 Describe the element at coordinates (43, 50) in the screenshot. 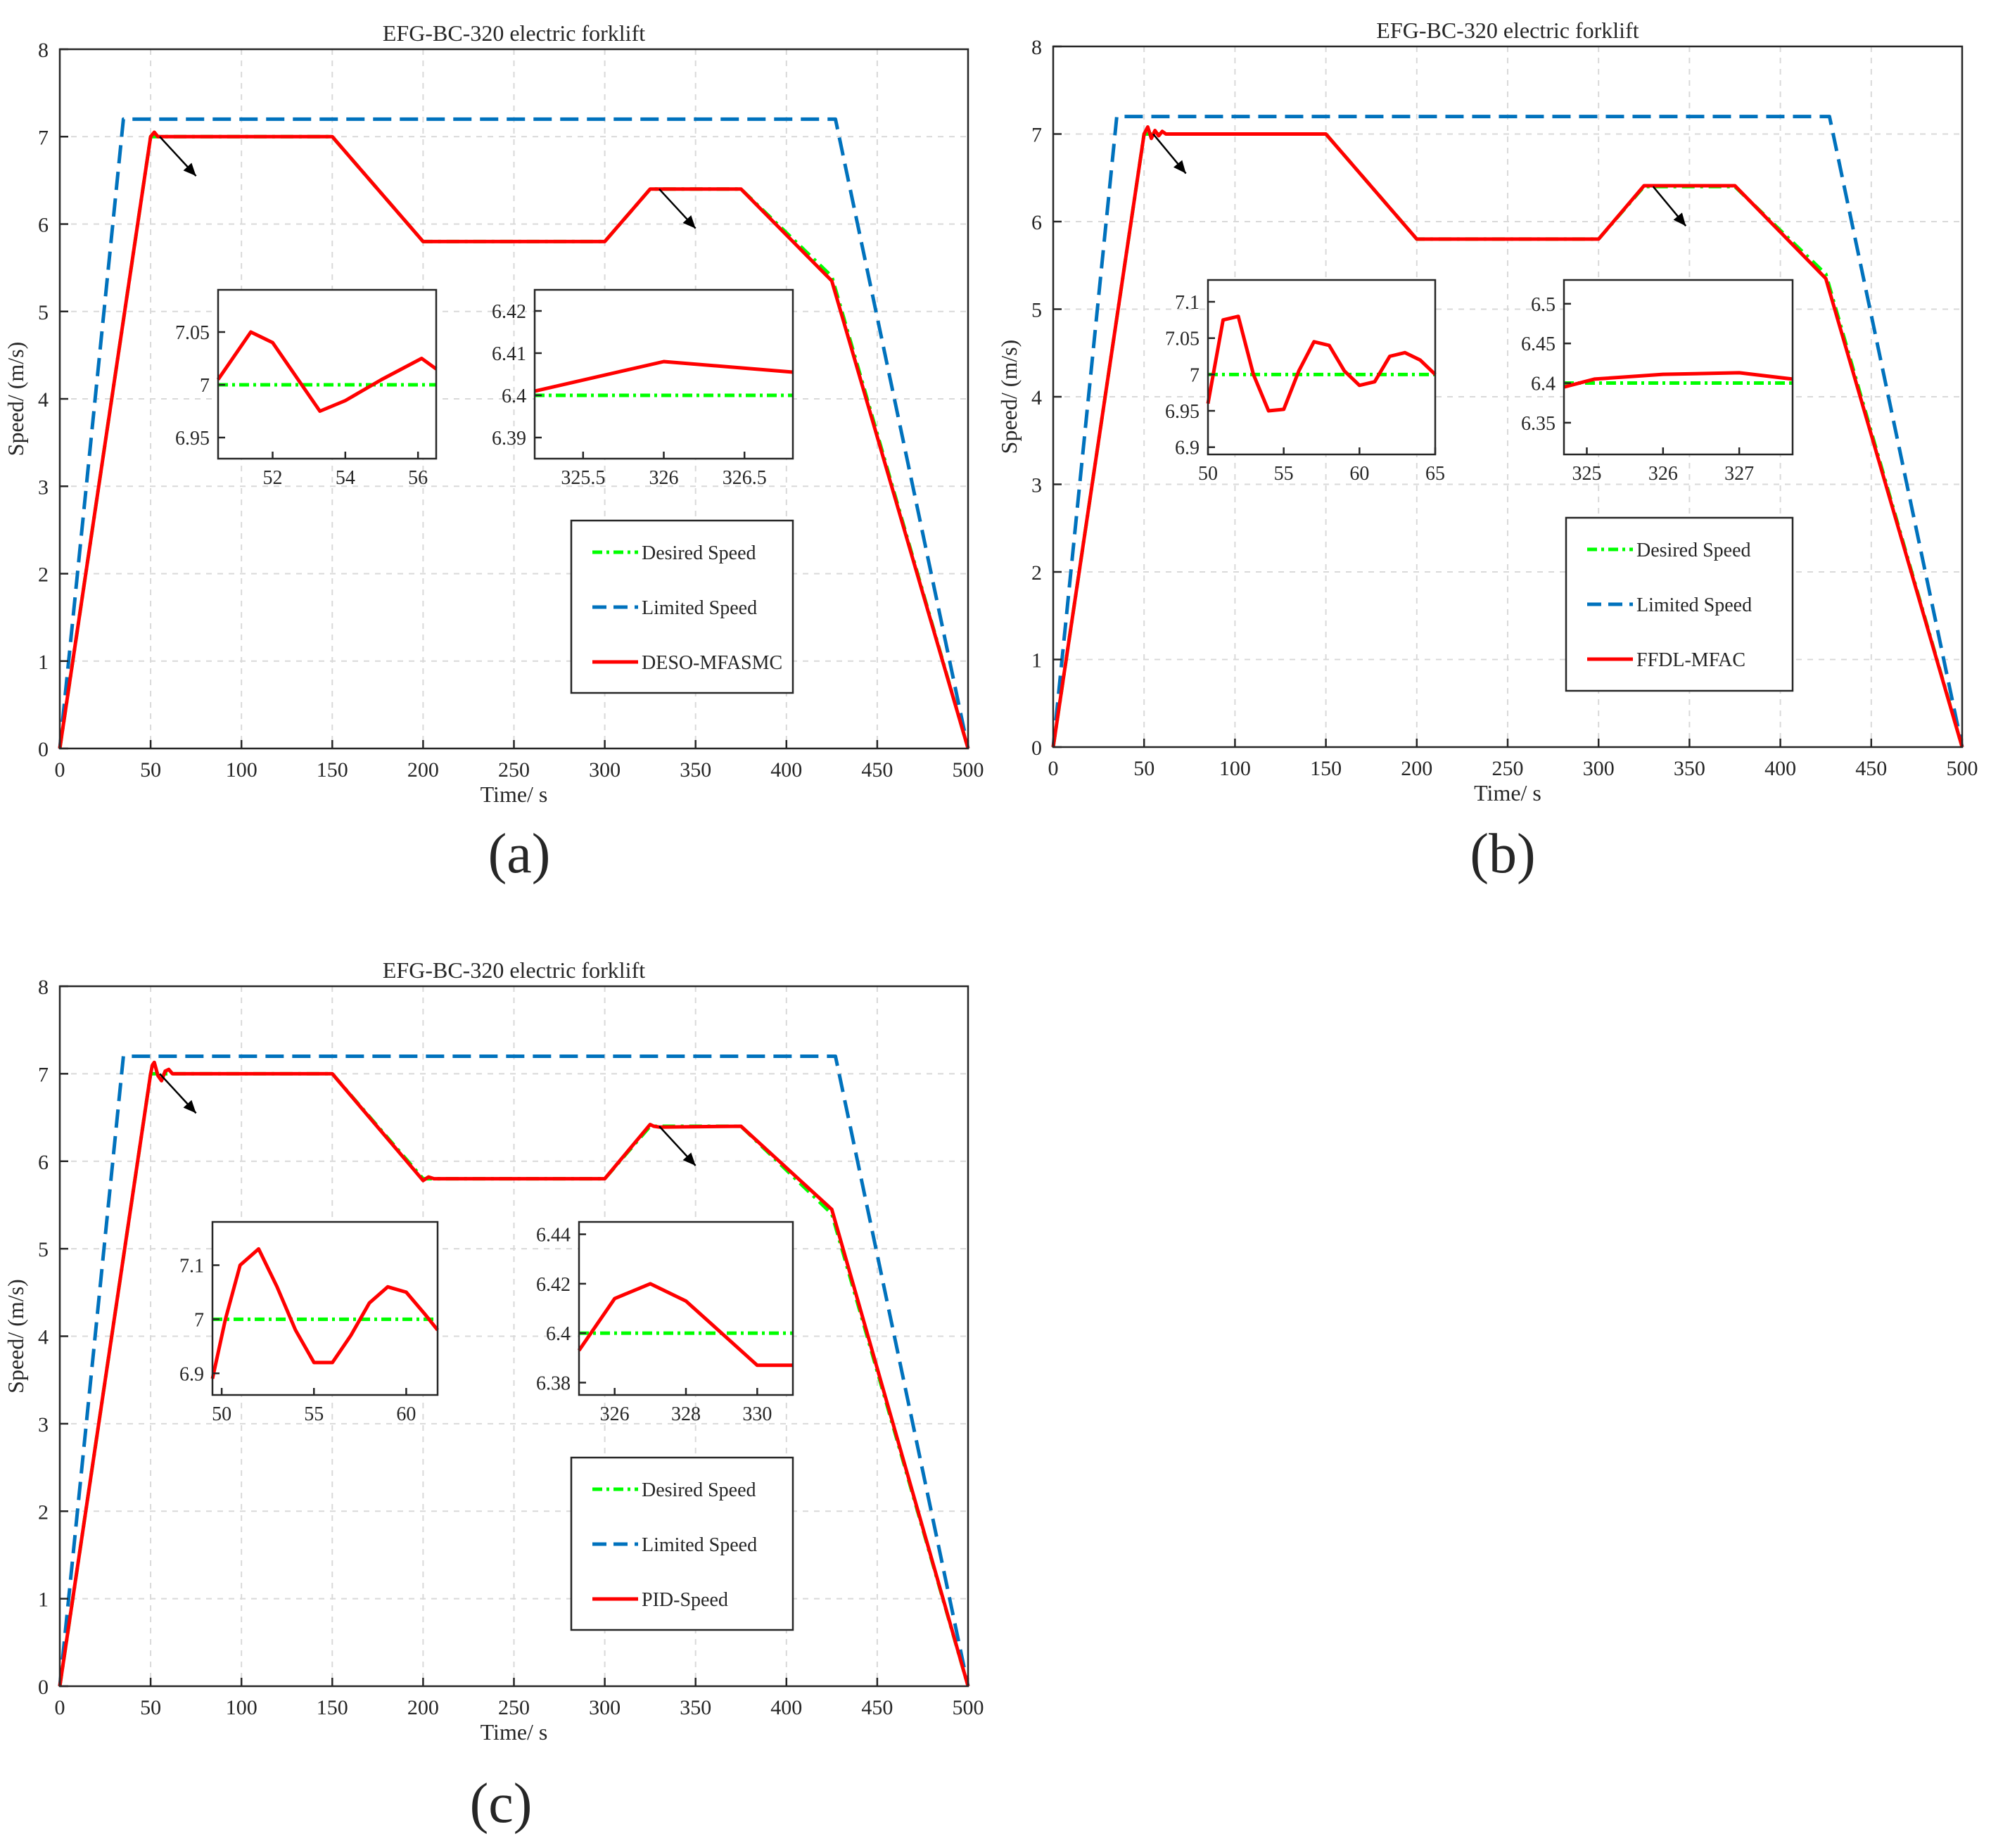

I see `y-tick-label: 8` at that location.